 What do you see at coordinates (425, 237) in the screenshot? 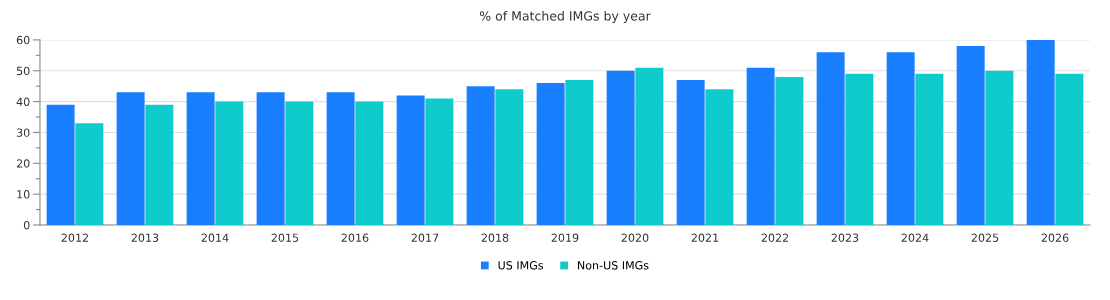
I see `x-tick-label: 2017` at bounding box center [425, 237].